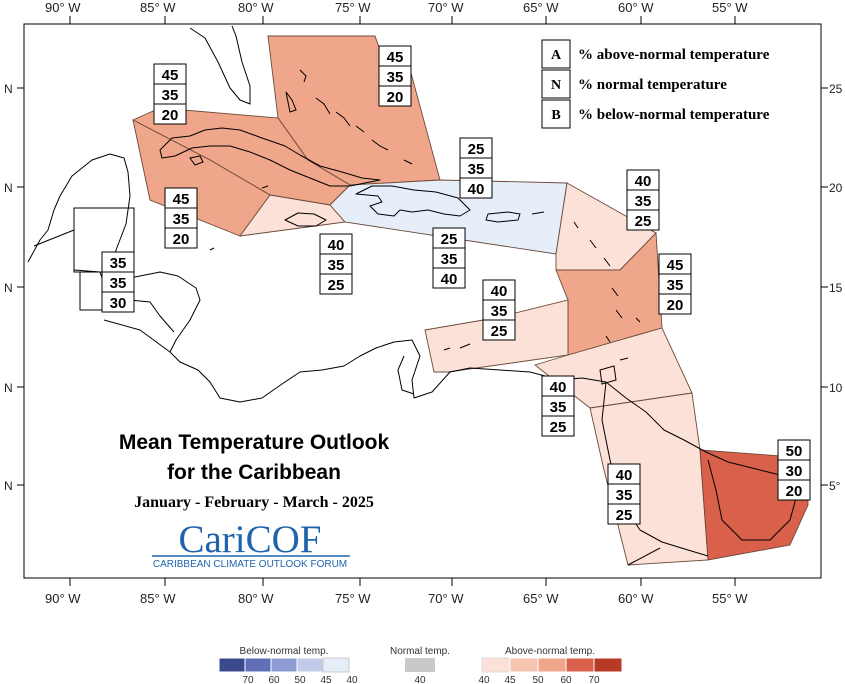  What do you see at coordinates (465, 346) in the screenshot?
I see `island-curacao` at bounding box center [465, 346].